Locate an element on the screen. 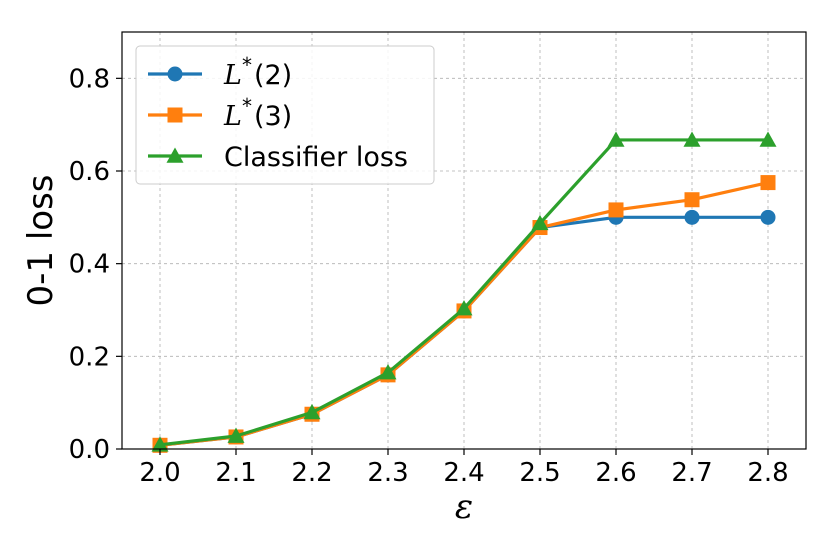  x-axis-label: ε is located at coordinates (464, 507).